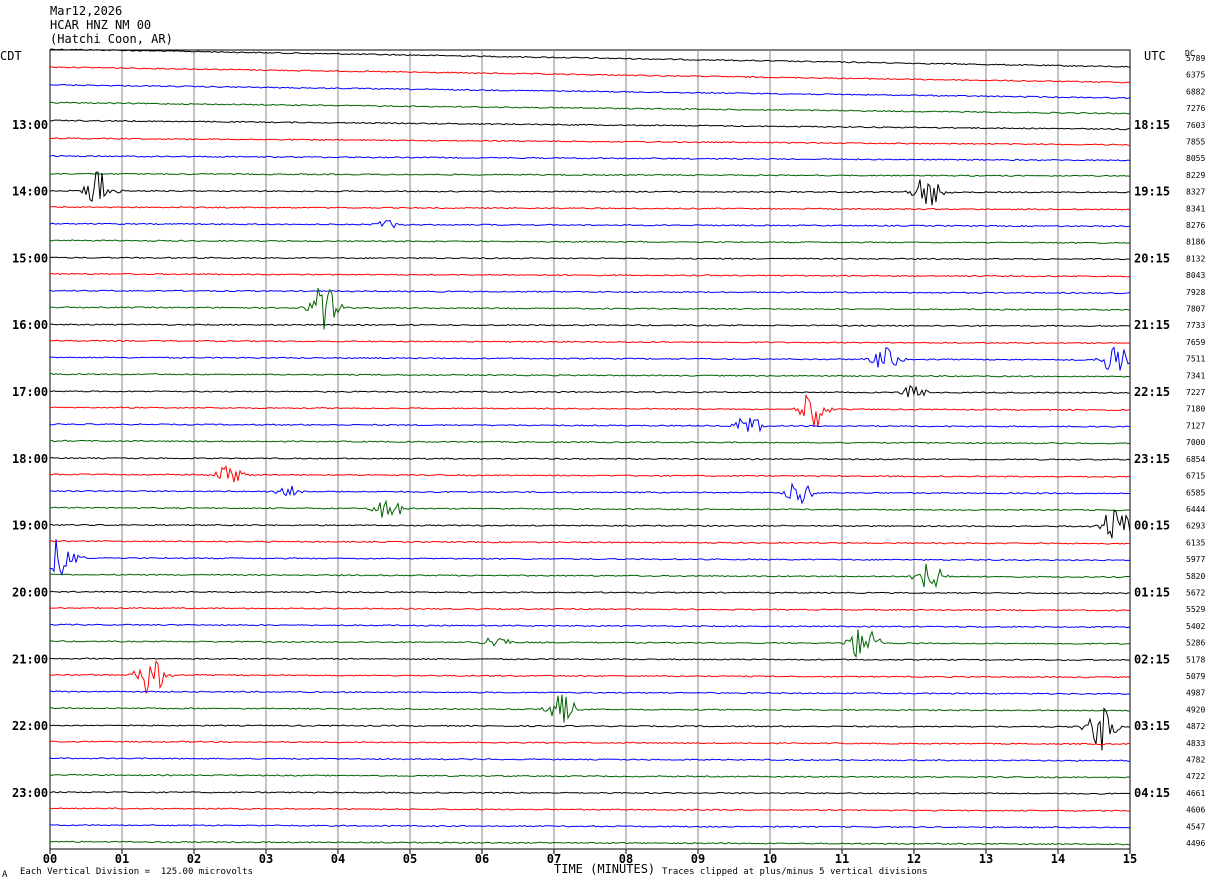  What do you see at coordinates (1195, 158) in the screenshot?
I see `dc-offset-label: 8055` at bounding box center [1195, 158].